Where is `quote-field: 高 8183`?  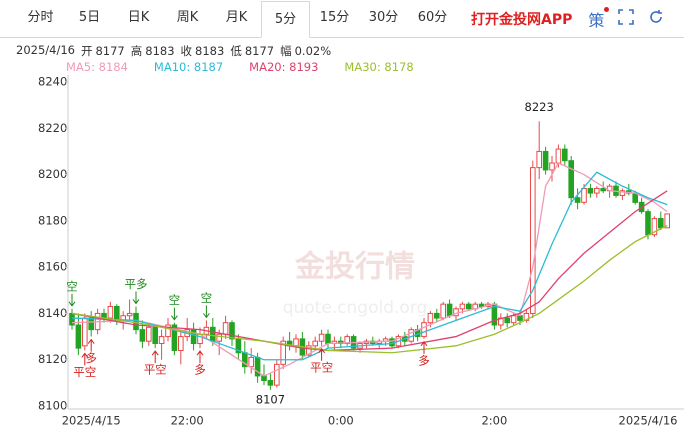 quote-field: 高 8183 is located at coordinates (153, 51).